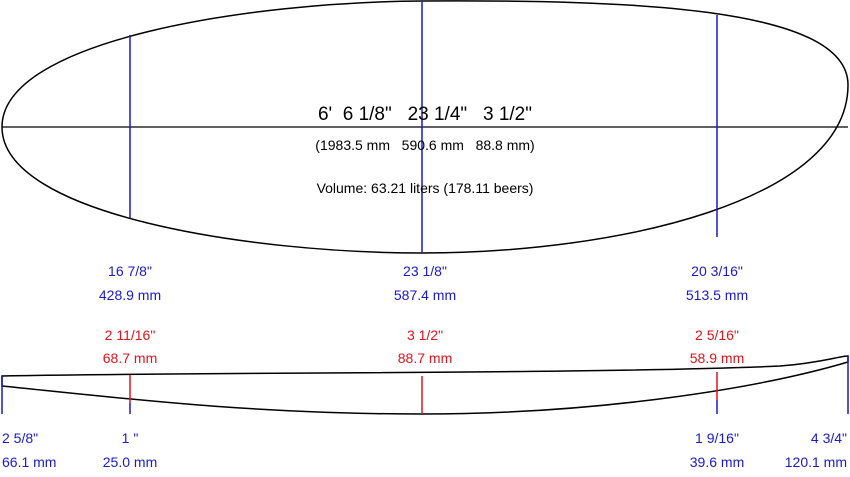 The image size is (850, 477). Describe the element at coordinates (425, 188) in the screenshot. I see `volume: Volume: 63.21 liters (178.11 beers)` at that location.